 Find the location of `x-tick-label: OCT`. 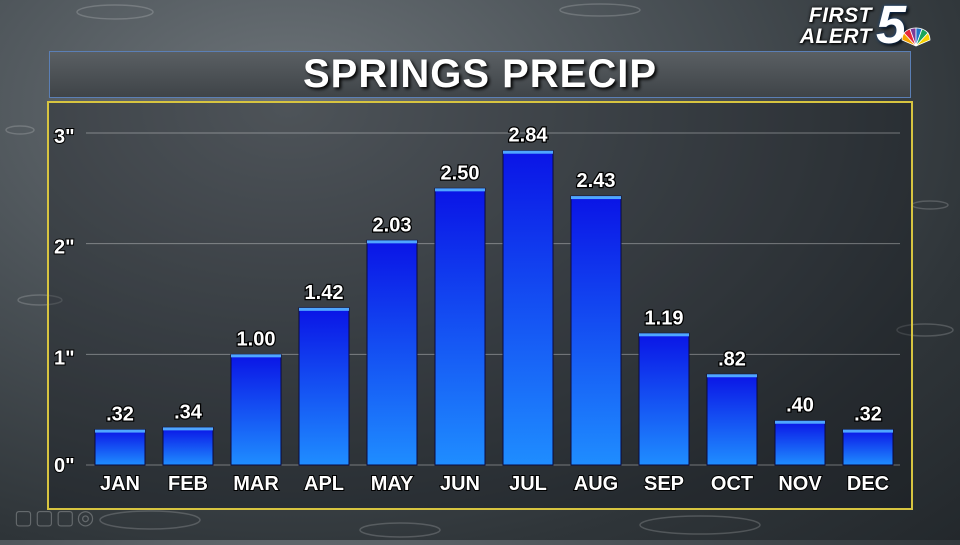

x-tick-label: OCT is located at coordinates (732, 484).